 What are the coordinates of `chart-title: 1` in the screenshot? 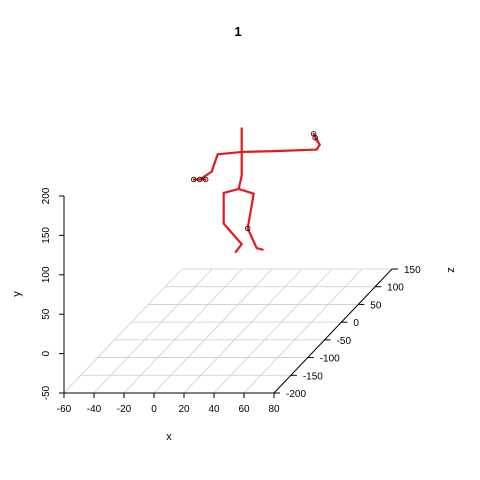 It's located at (237, 31).